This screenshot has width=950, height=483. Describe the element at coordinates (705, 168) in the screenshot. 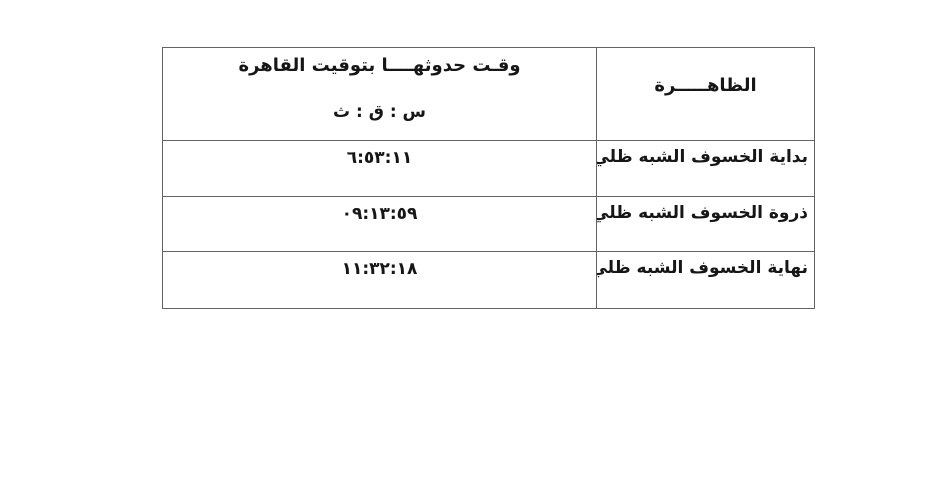

I see `phenomenon-cell: بداية الخسوف الشبه ظلي` at that location.